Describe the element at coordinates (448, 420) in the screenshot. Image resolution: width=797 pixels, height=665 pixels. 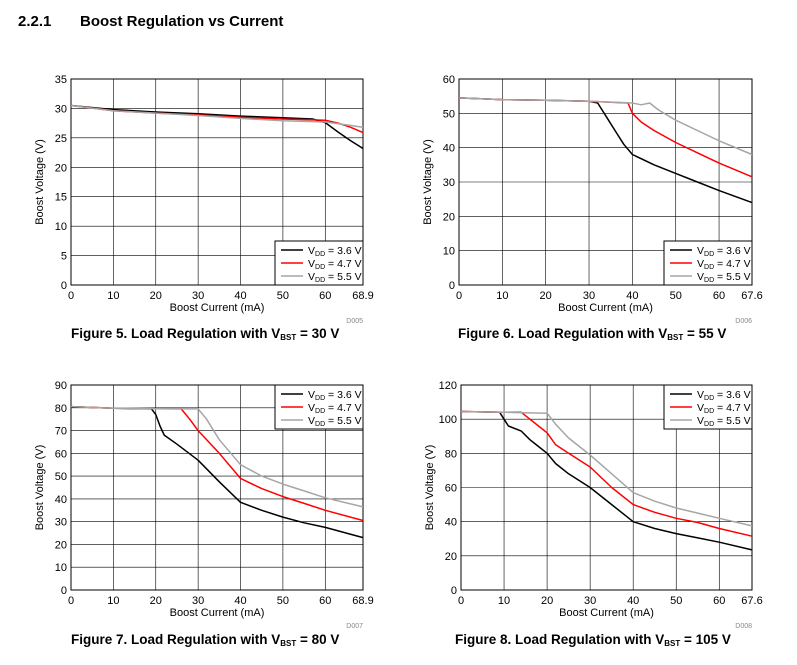
I see `y-tick-label: 100` at that location.